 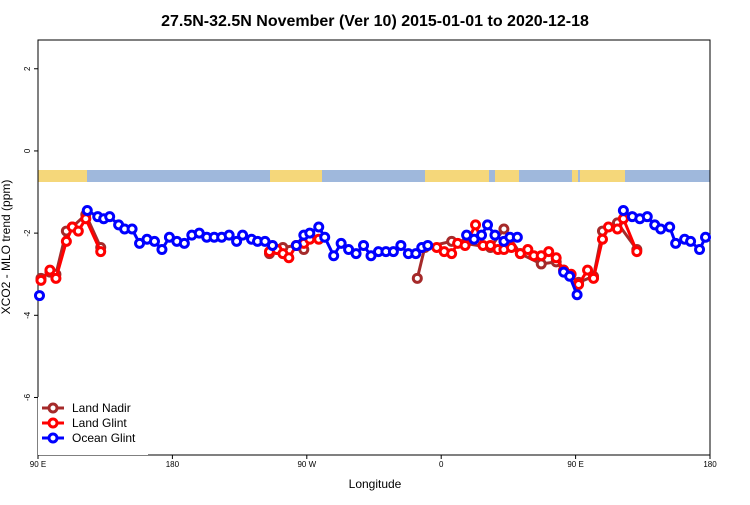 I want to click on y-tick-label: 2, so click(x=27, y=68).